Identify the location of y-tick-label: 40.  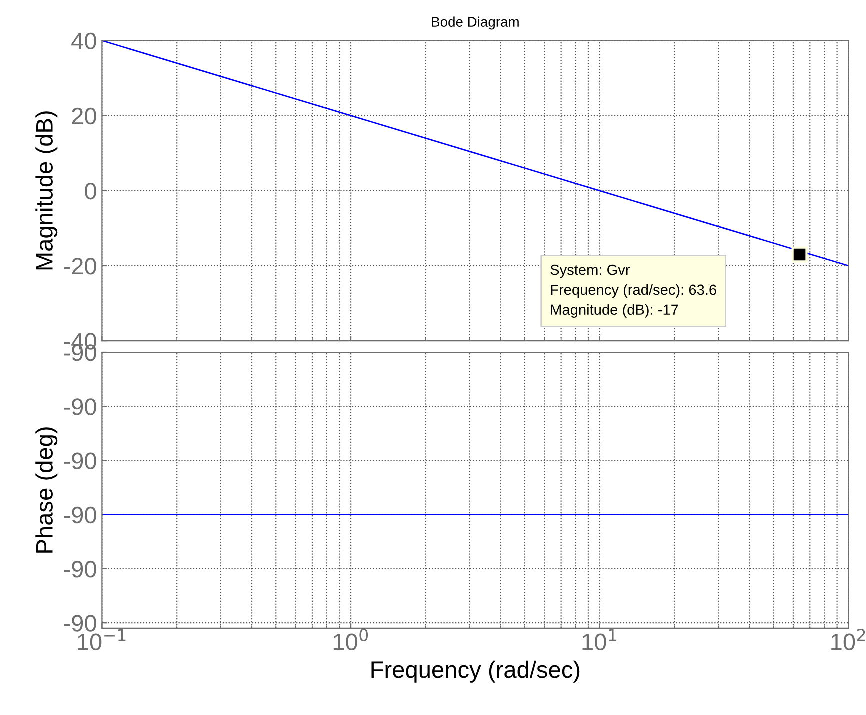
(84, 41).